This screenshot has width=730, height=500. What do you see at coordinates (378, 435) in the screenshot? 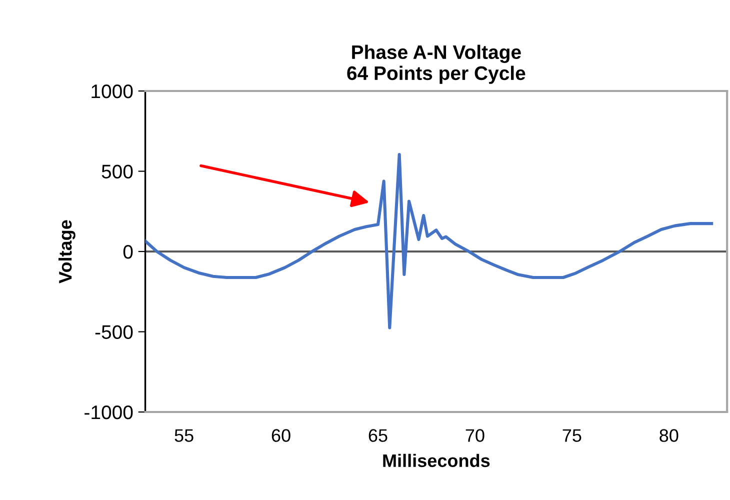
I see `x-tick-label: 65` at bounding box center [378, 435].